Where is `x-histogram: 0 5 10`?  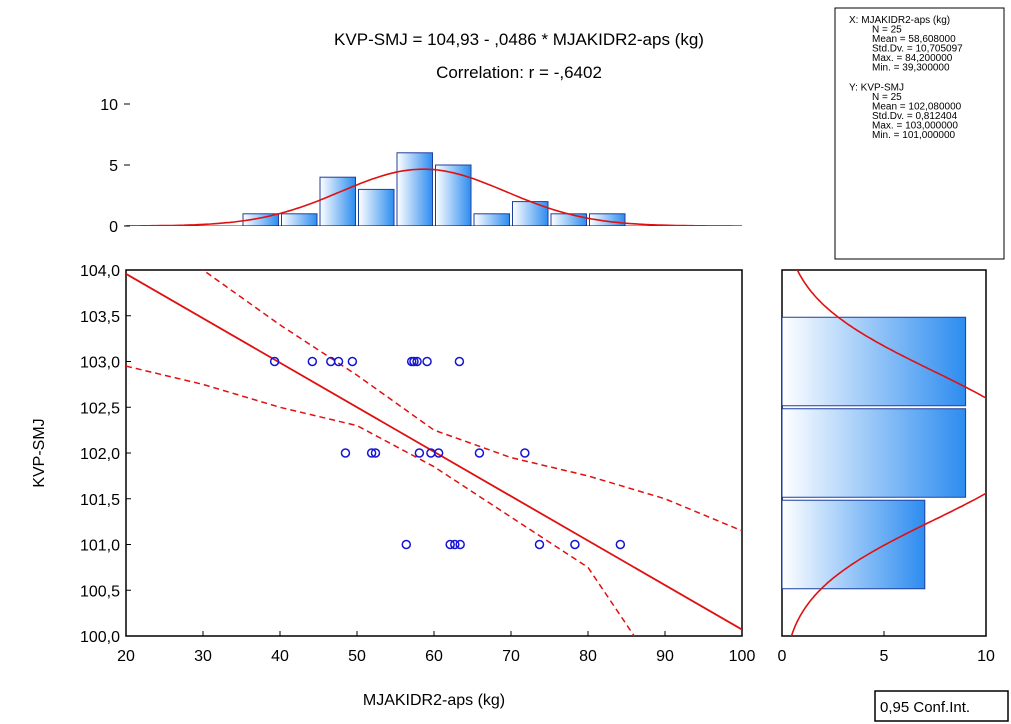
x-histogram: 0 5 10 is located at coordinates (421, 166).